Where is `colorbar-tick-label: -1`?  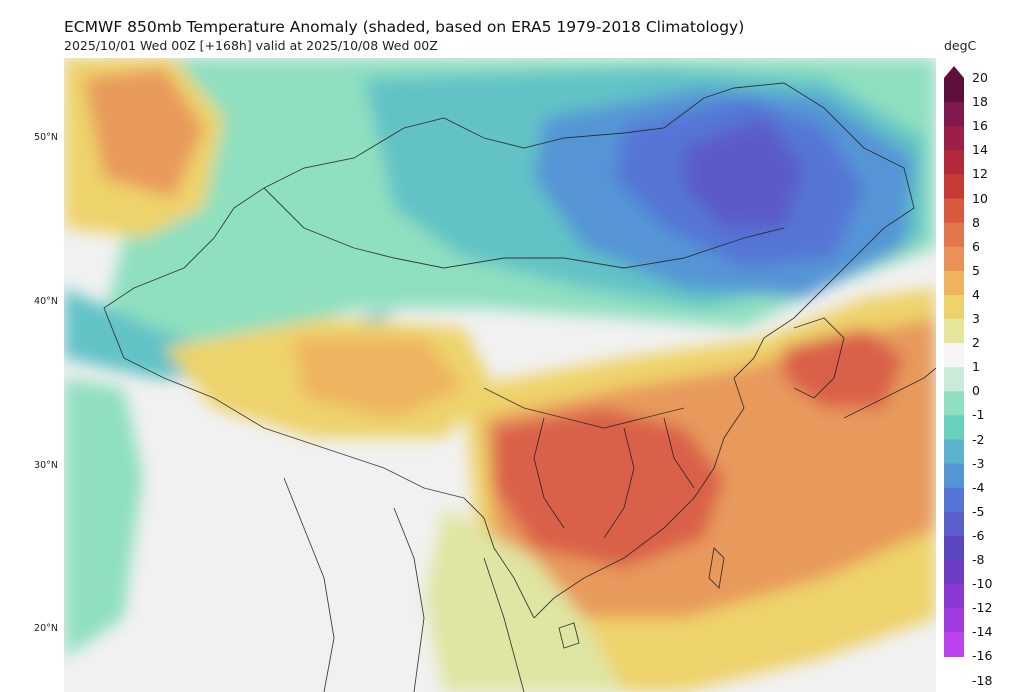
colorbar-tick-label: -1 is located at coordinates (978, 415).